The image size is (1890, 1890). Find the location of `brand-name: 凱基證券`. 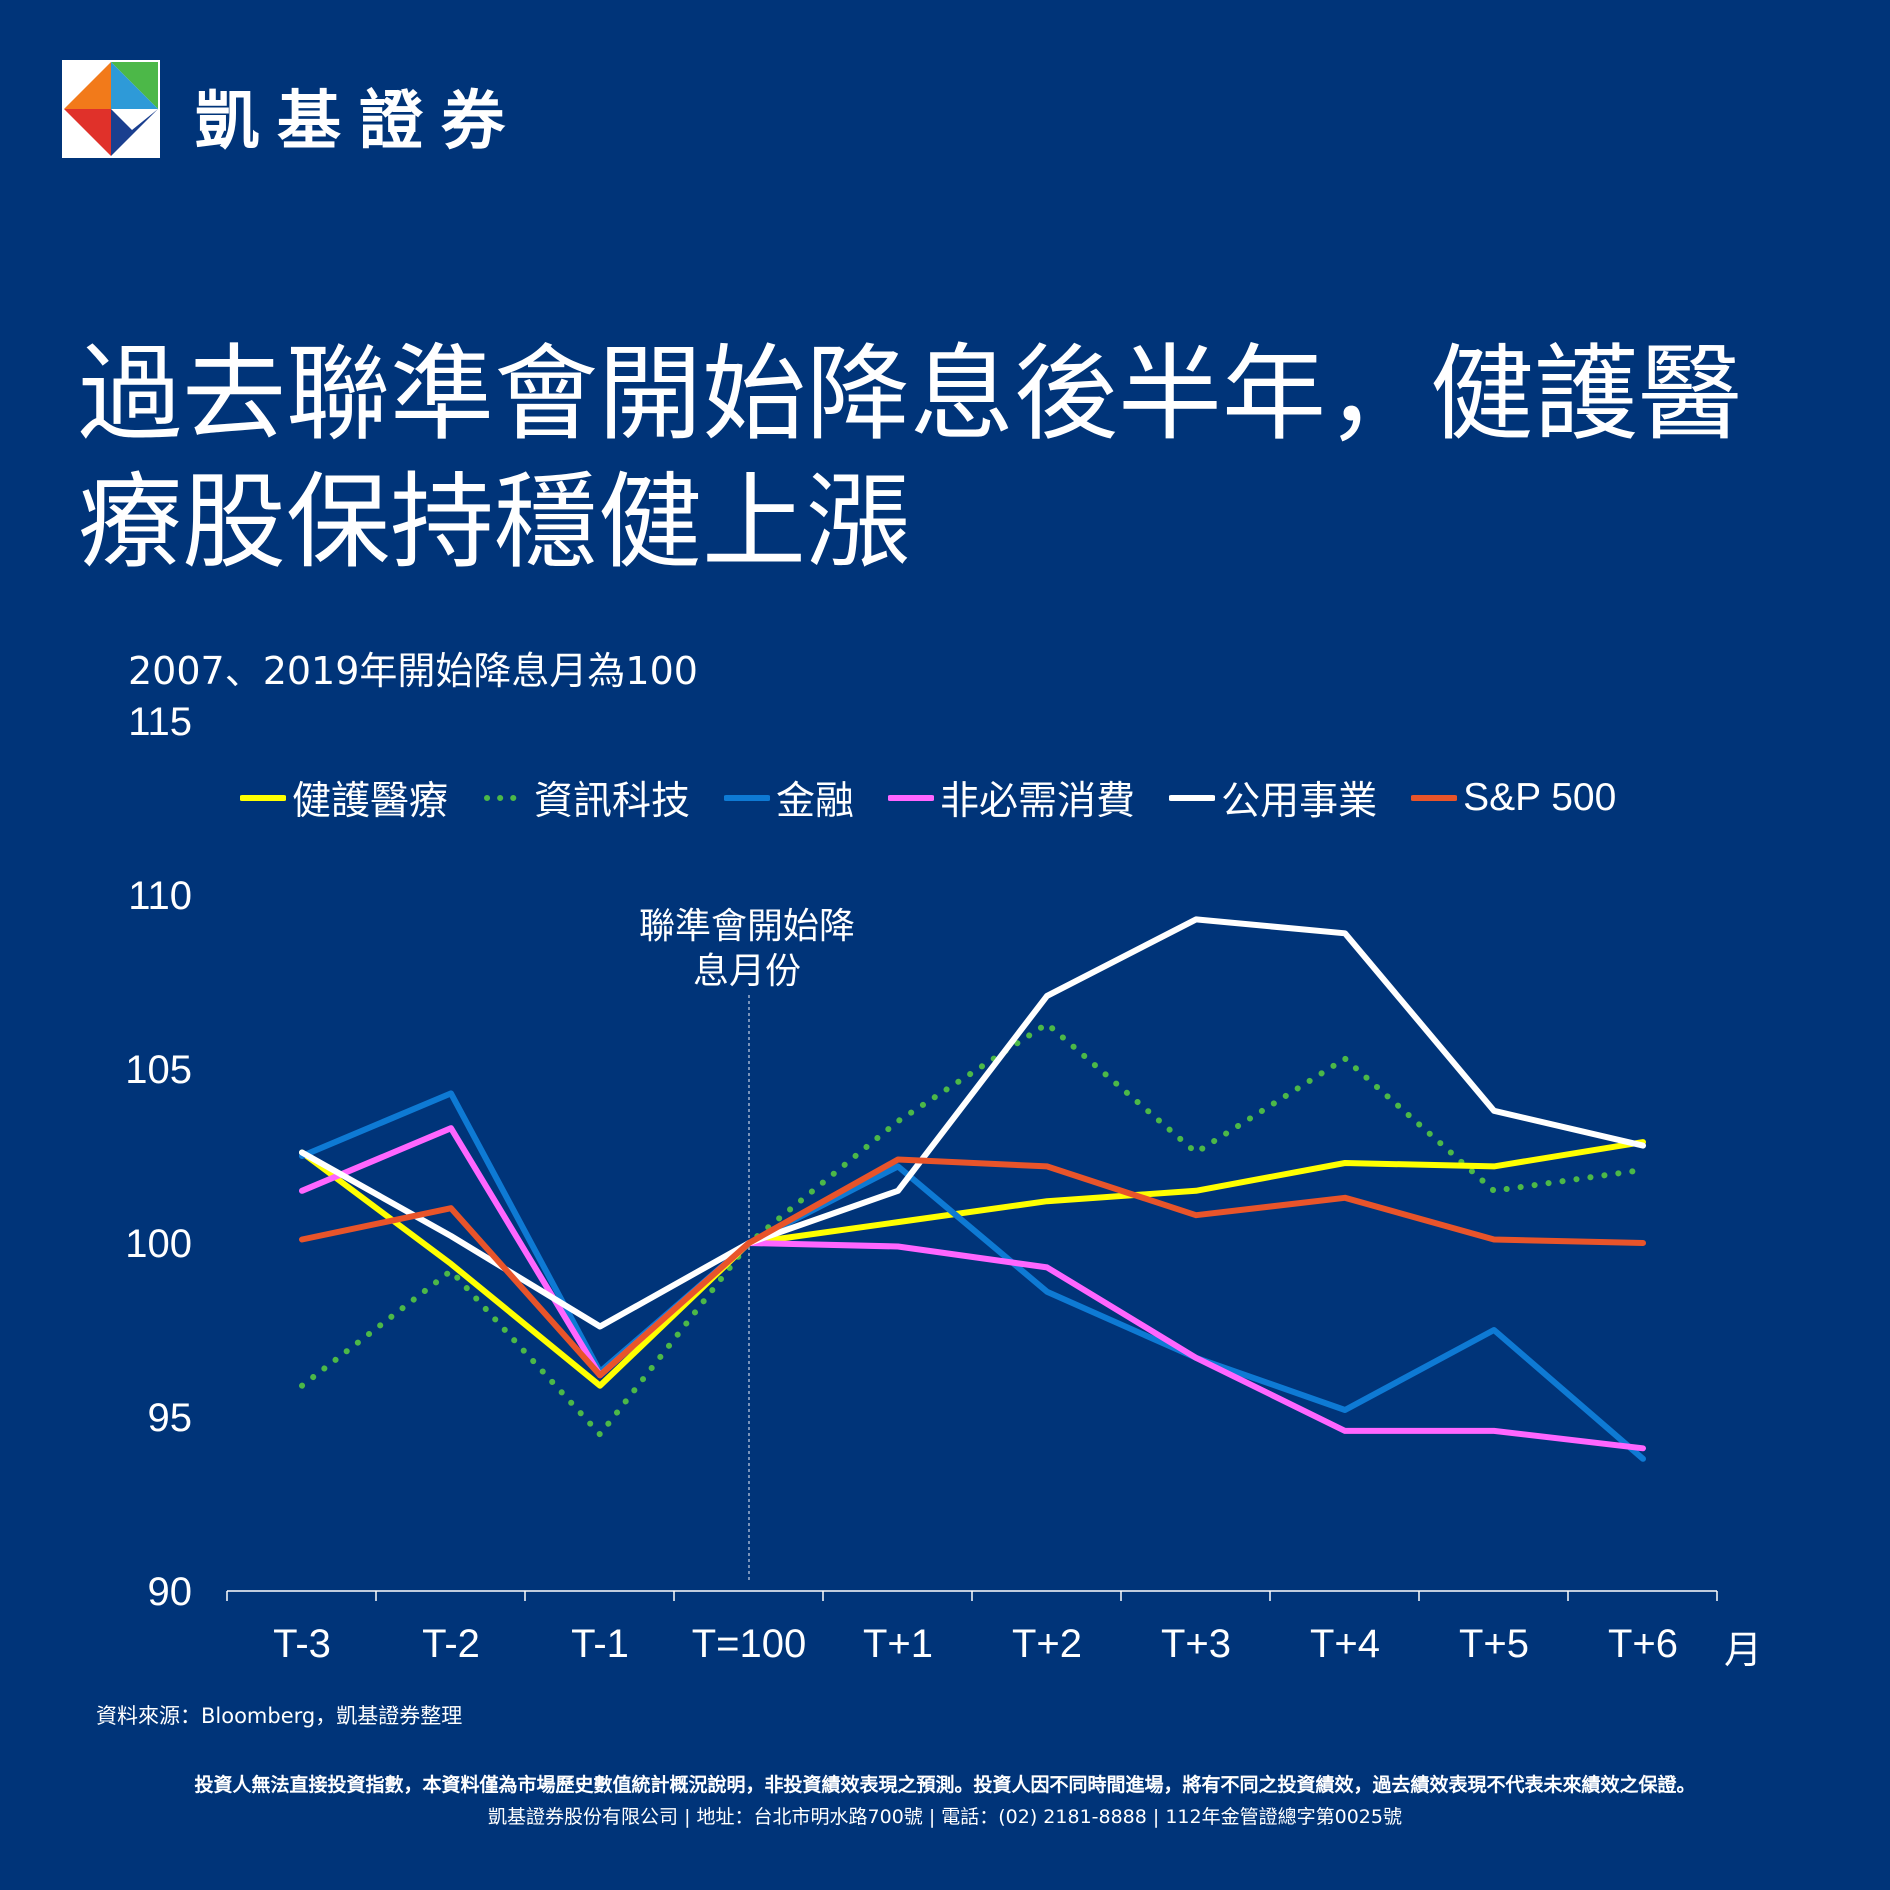

brand-name: 凱基證券 is located at coordinates (359, 122).